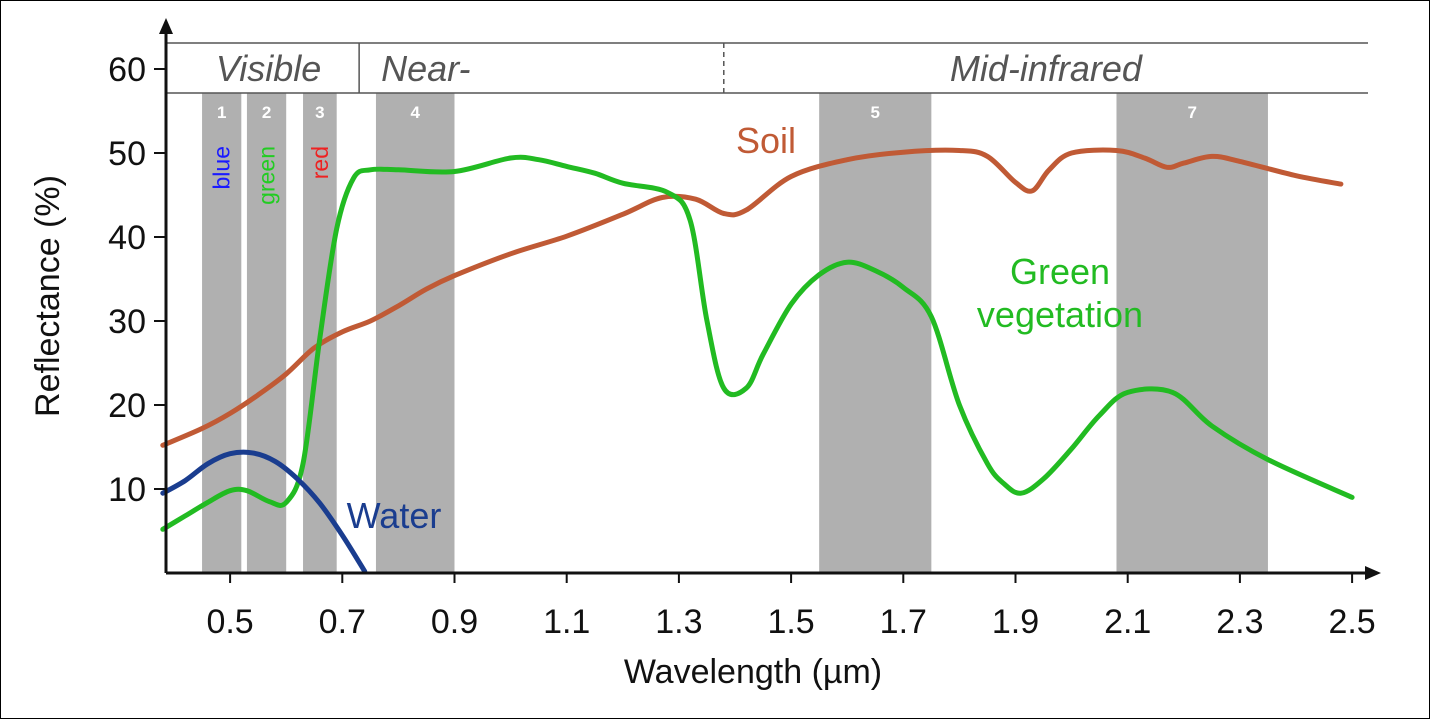  What do you see at coordinates (753, 672) in the screenshot?
I see `x-axis-title: Wavelength (µm)` at bounding box center [753, 672].